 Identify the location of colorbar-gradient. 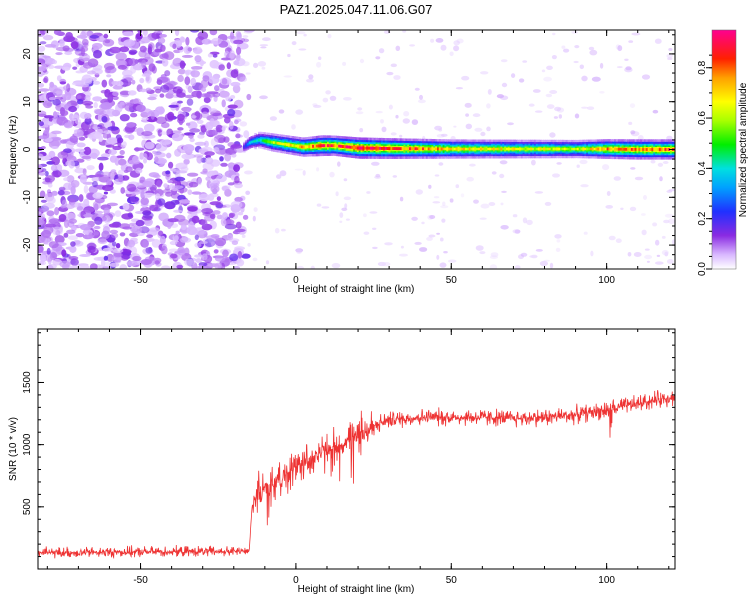
(724, 149).